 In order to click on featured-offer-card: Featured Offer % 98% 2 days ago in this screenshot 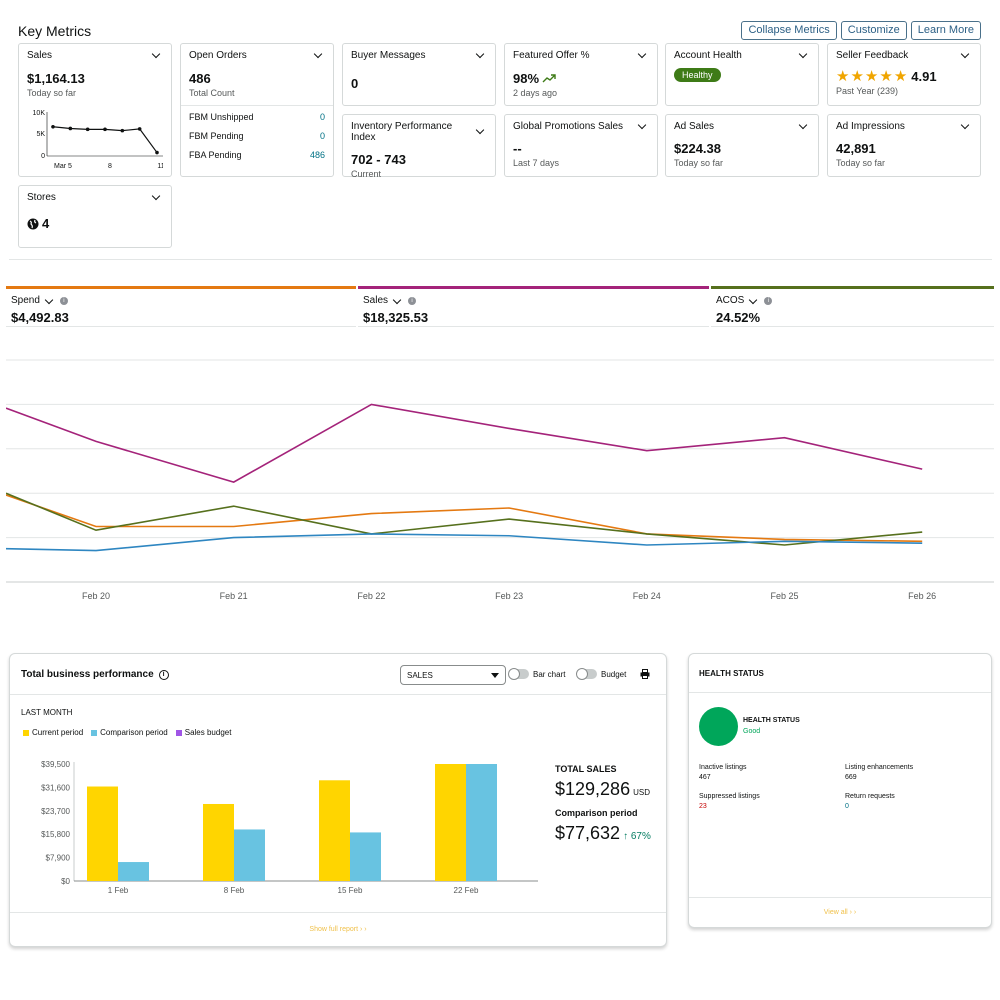, I will do `click(581, 74)`.